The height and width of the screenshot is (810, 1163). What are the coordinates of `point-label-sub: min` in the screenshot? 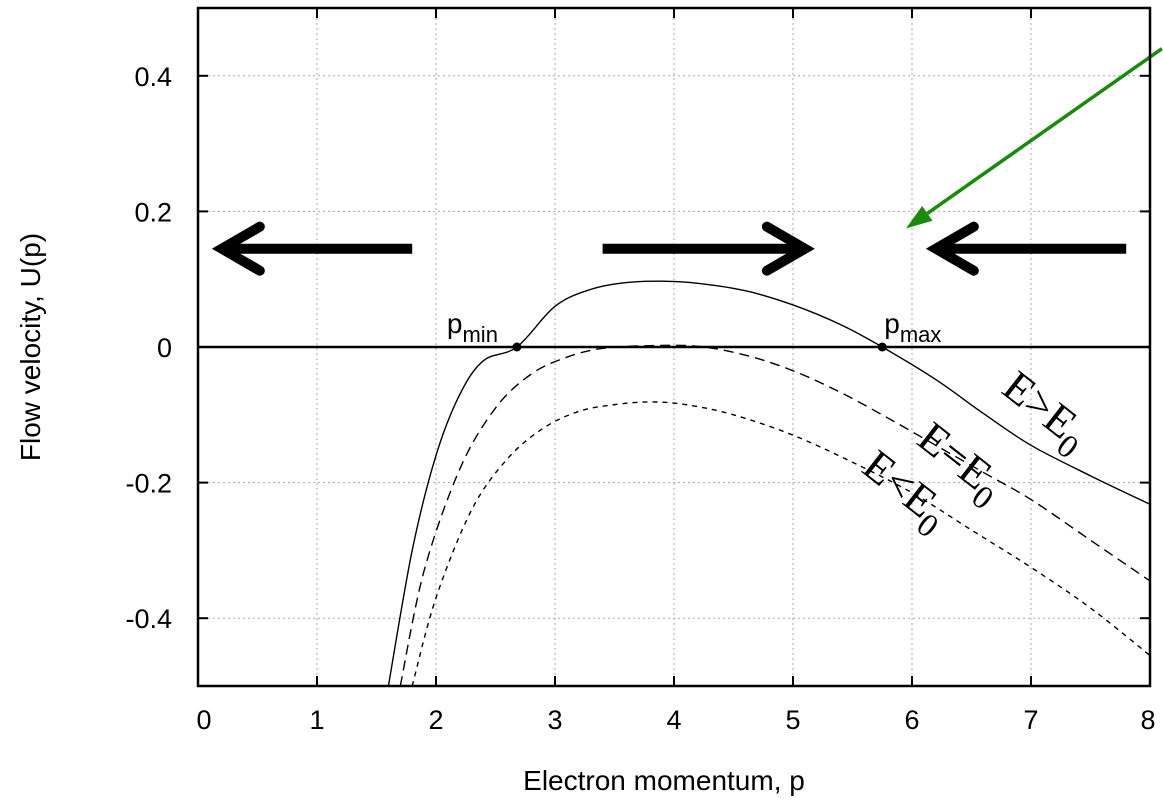 It's located at (479, 334).